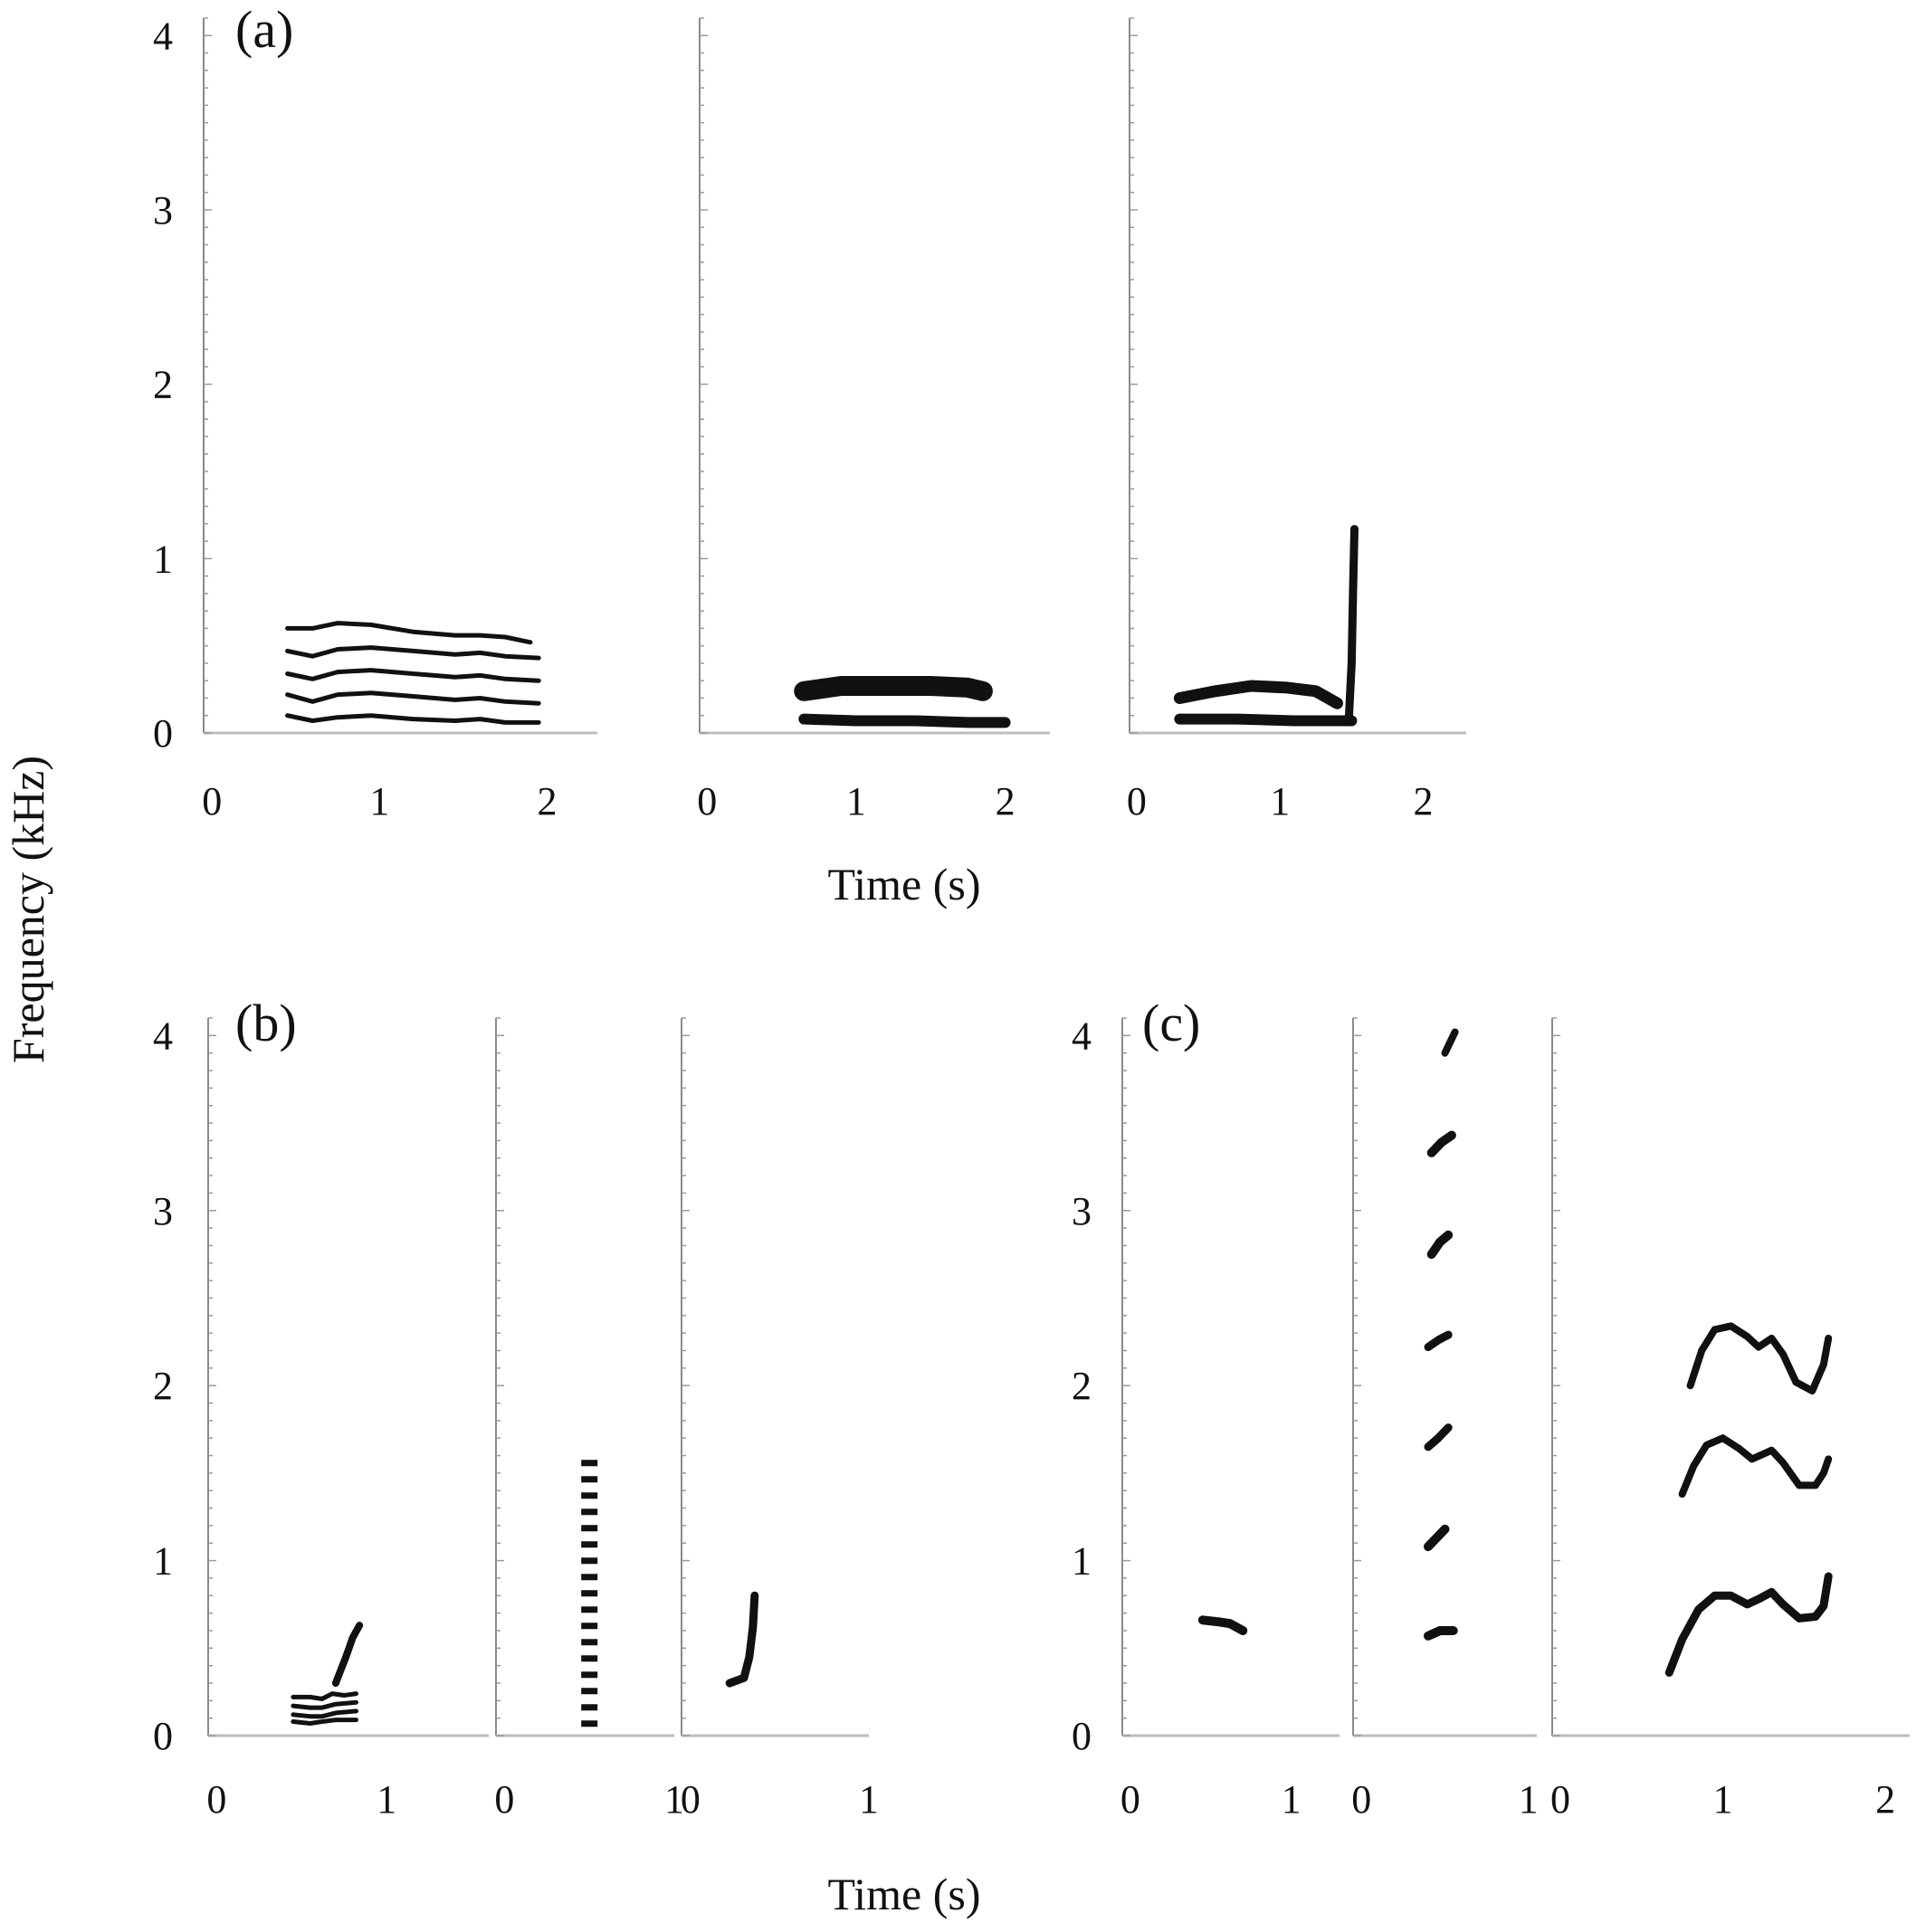 The height and width of the screenshot is (1932, 1926). I want to click on x-axis-title-bottom: Time (s), so click(903, 1894).